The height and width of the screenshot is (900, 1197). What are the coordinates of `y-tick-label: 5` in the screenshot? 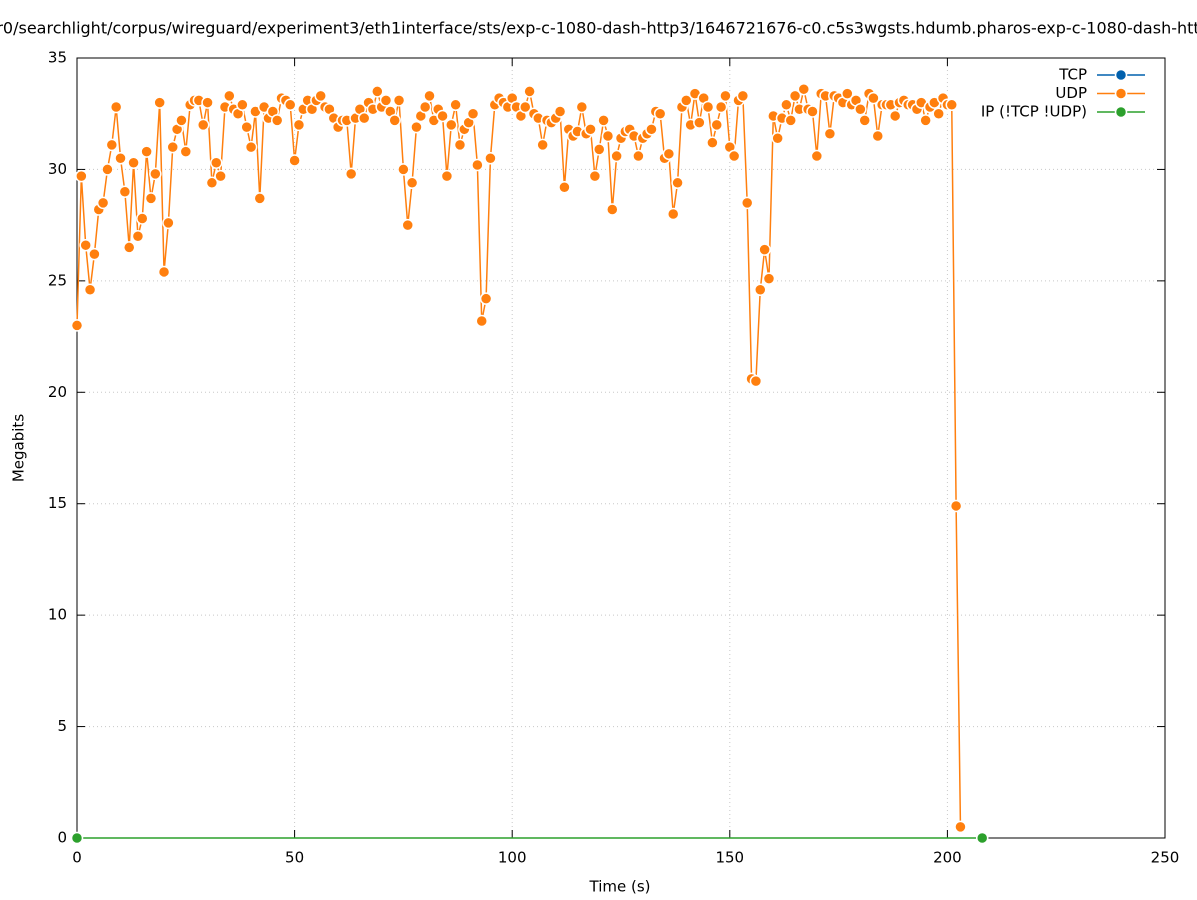 It's located at (62, 726).